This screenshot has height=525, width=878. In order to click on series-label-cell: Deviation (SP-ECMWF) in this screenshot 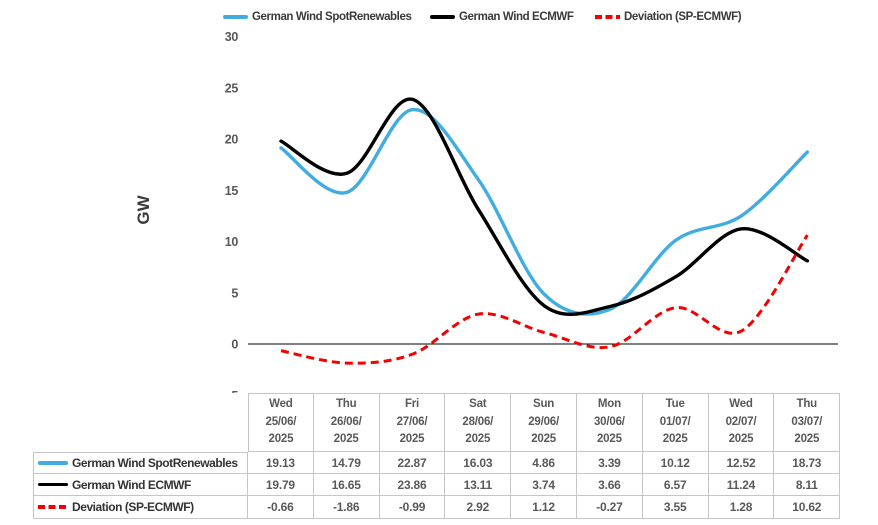, I will do `click(140, 507)`.